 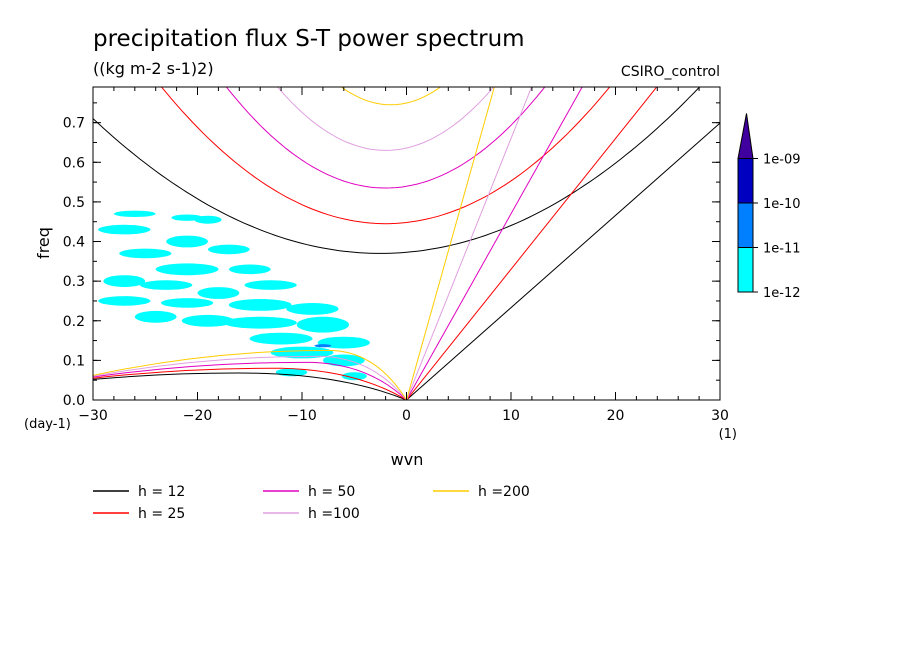 I want to click on y-axis-label: freq, so click(x=43, y=243).